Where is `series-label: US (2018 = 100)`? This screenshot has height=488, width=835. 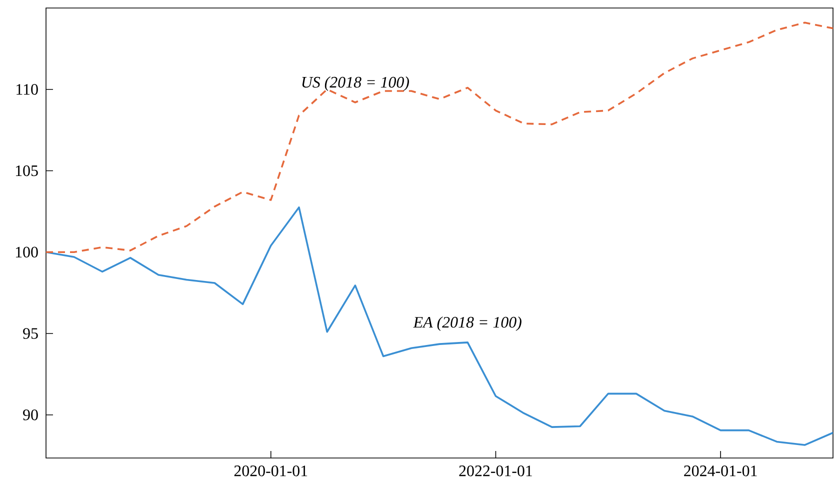 series-label: US (2018 = 100) is located at coordinates (355, 83).